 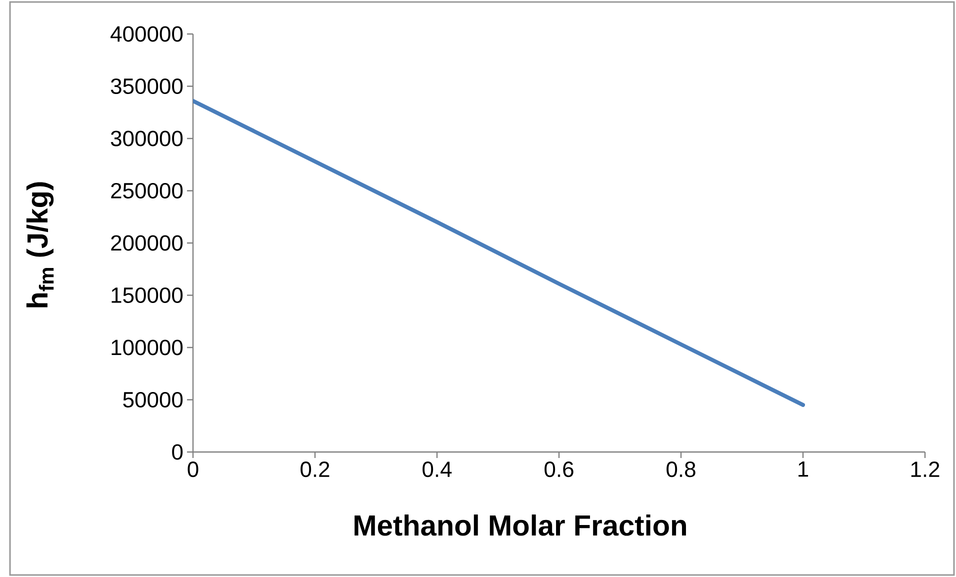 What do you see at coordinates (147, 348) in the screenshot?
I see `y-tick-label: 100000` at bounding box center [147, 348].